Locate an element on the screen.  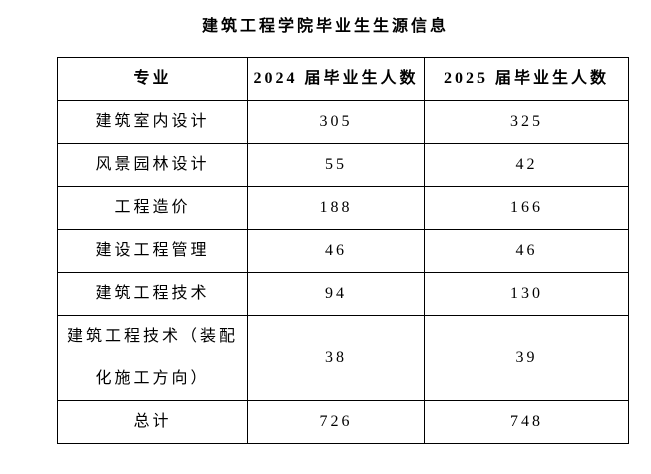
count-2025-cell: 42 is located at coordinates (526, 165).